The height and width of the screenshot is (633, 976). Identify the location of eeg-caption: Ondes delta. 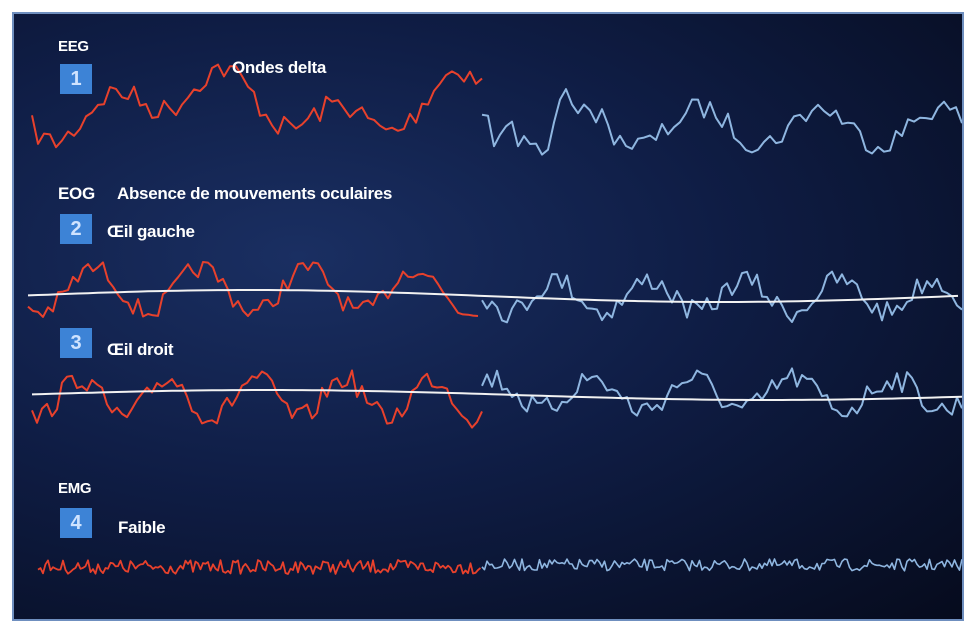
(279, 67).